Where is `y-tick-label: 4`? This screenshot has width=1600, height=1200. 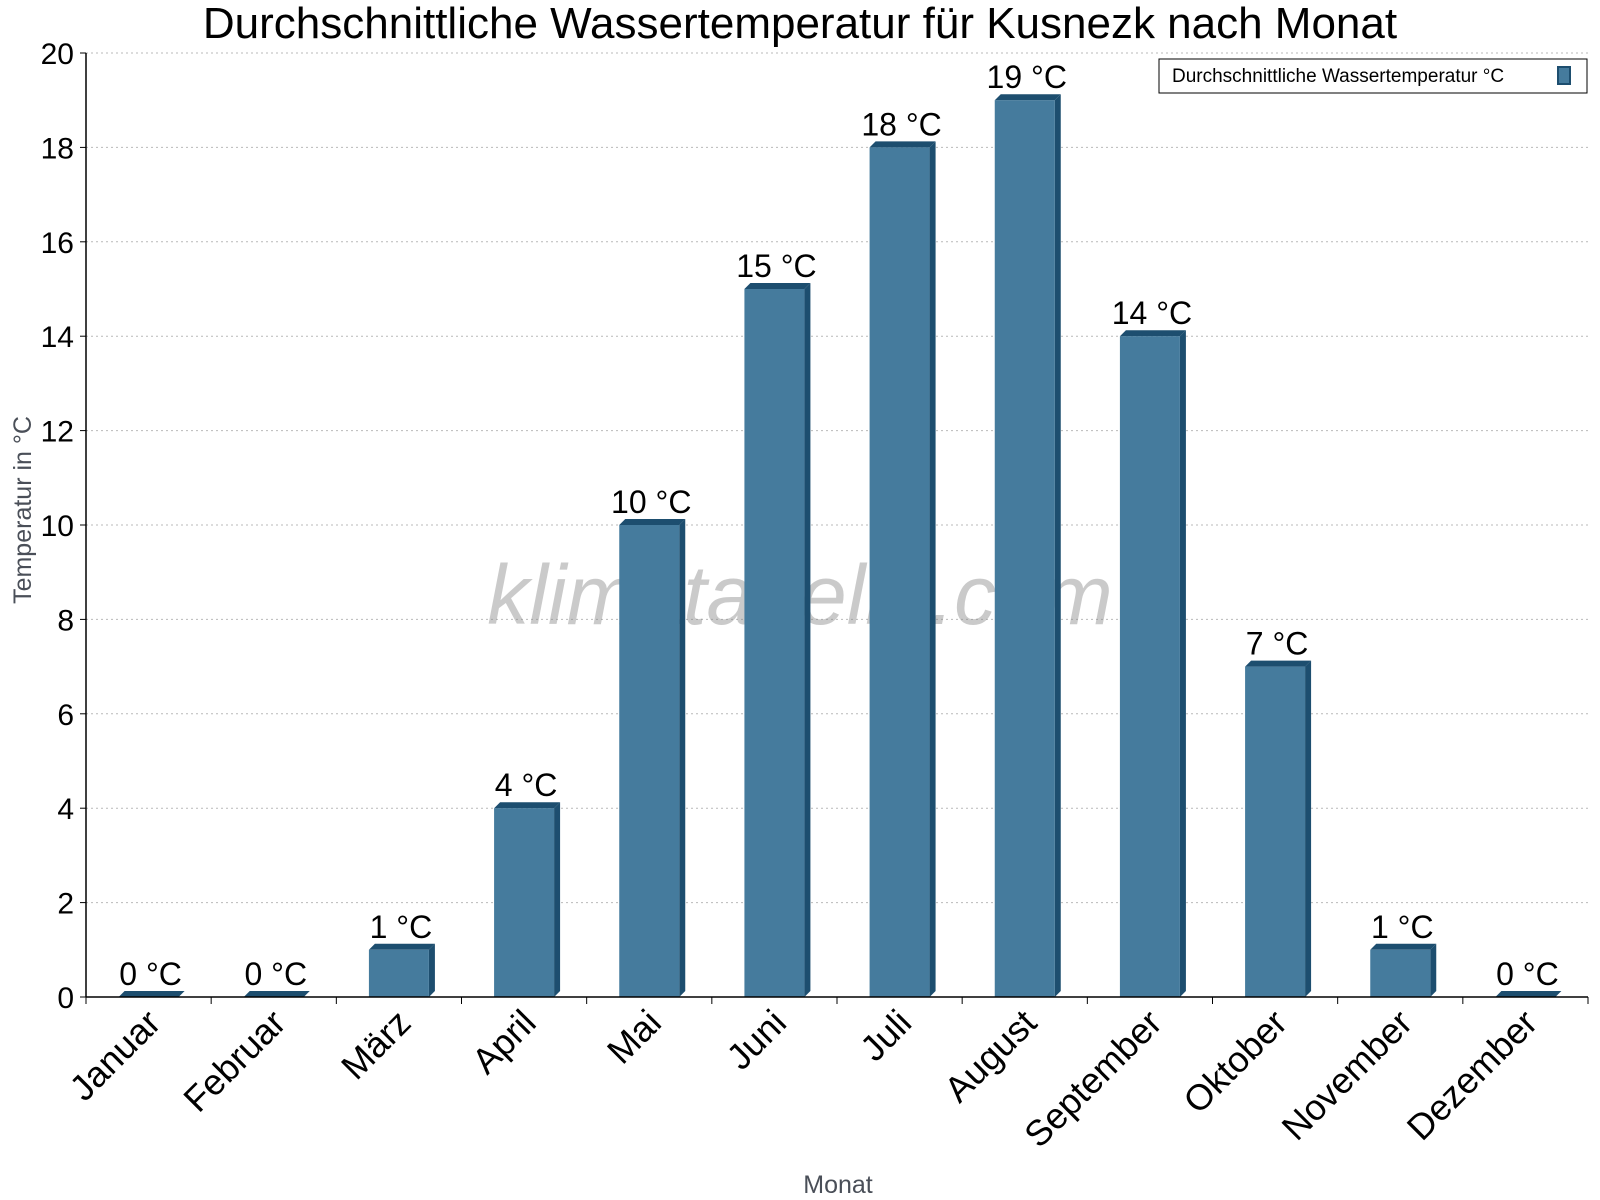 y-tick-label: 4 is located at coordinates (65, 809).